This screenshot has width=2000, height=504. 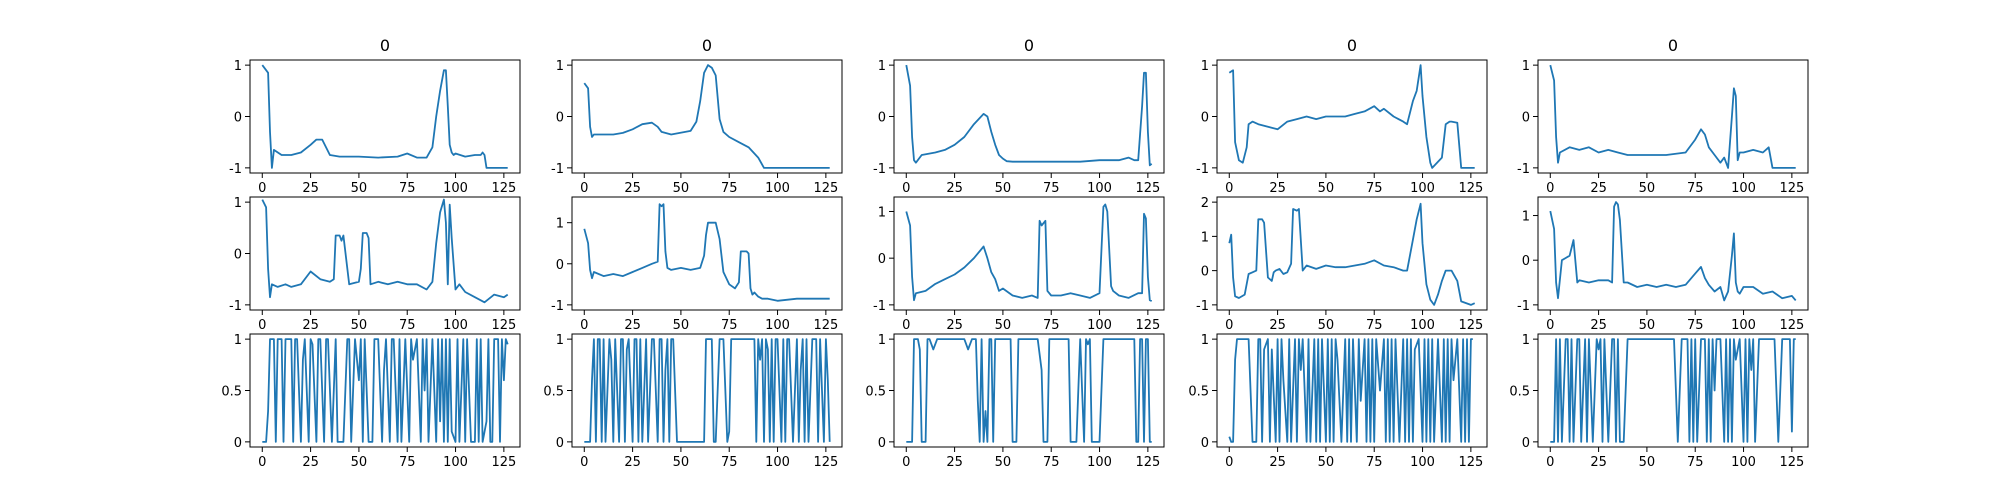 I want to click on subplot-12: 0 25 50 75 100 125 0 0.5 1, so click(x=693, y=401).